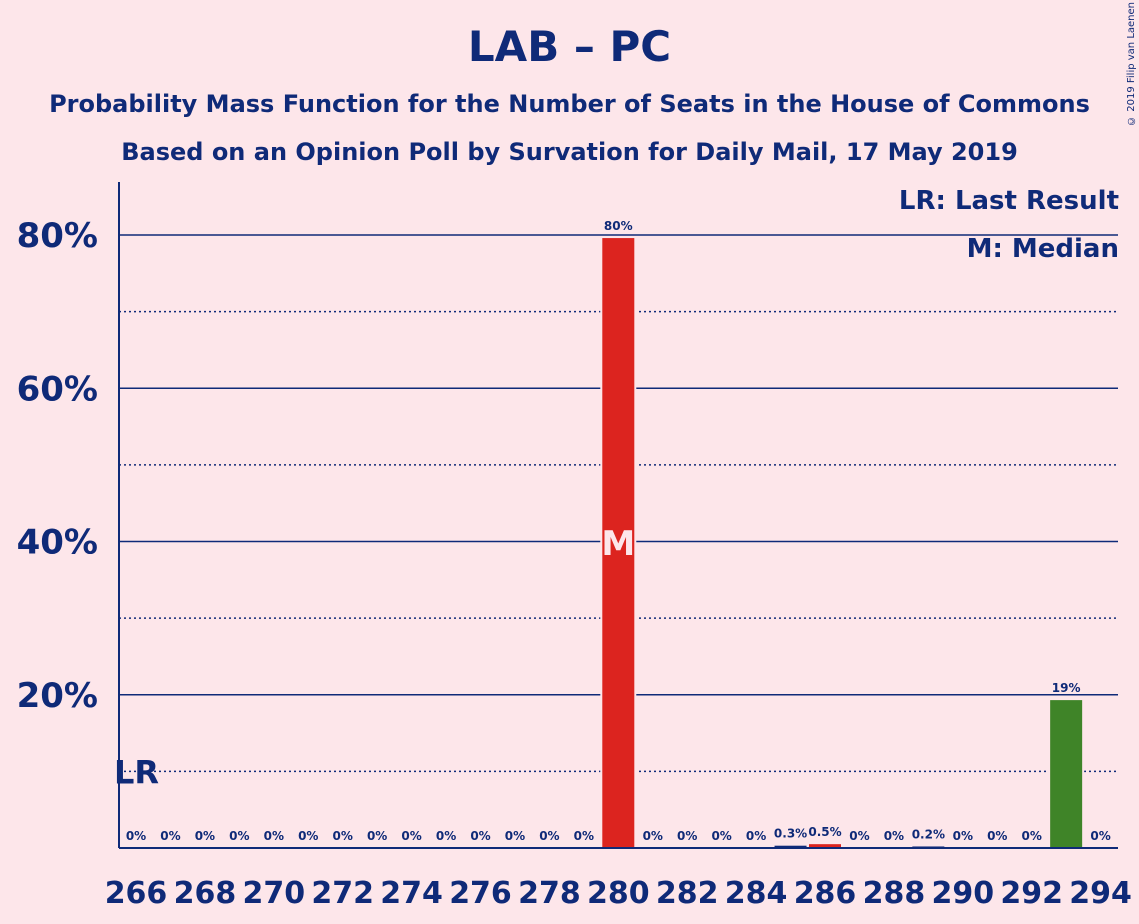 Image resolution: width=1139 pixels, height=924 pixels. Describe the element at coordinates (1031, 893) in the screenshot. I see `x-tick-label: 292` at that location.